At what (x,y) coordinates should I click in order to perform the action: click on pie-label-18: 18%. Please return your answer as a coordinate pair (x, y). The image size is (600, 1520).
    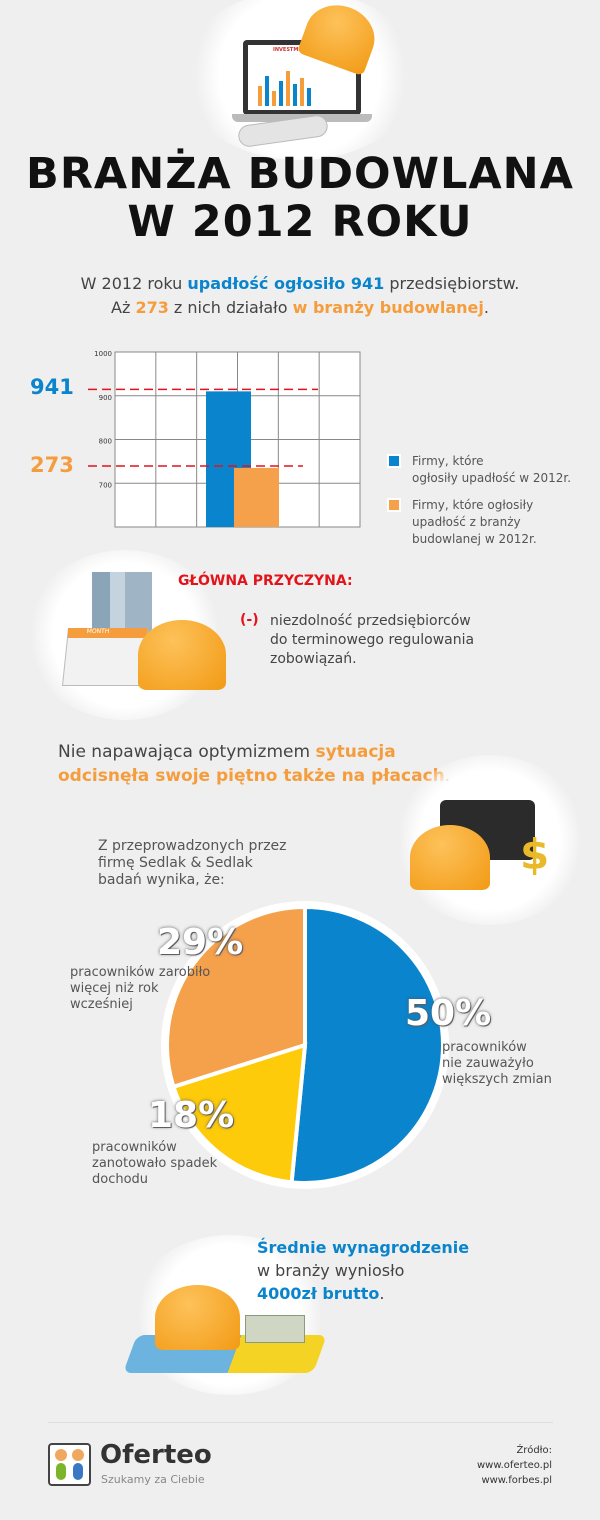
    Looking at the image, I should click on (191, 1115).